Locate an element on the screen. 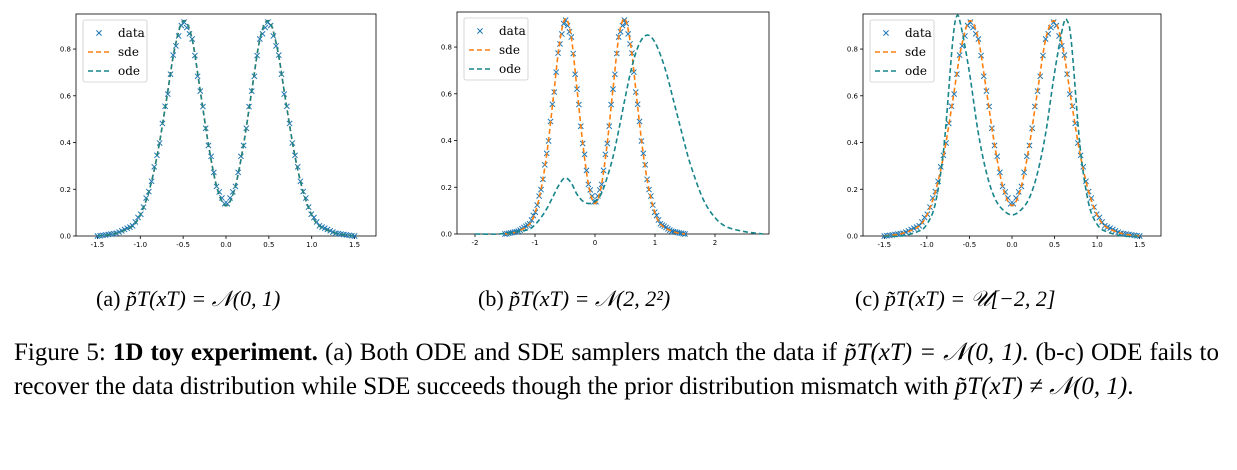 The image size is (1237, 470). caption-bold-title: 1D toy experiment. is located at coordinates (215, 352).